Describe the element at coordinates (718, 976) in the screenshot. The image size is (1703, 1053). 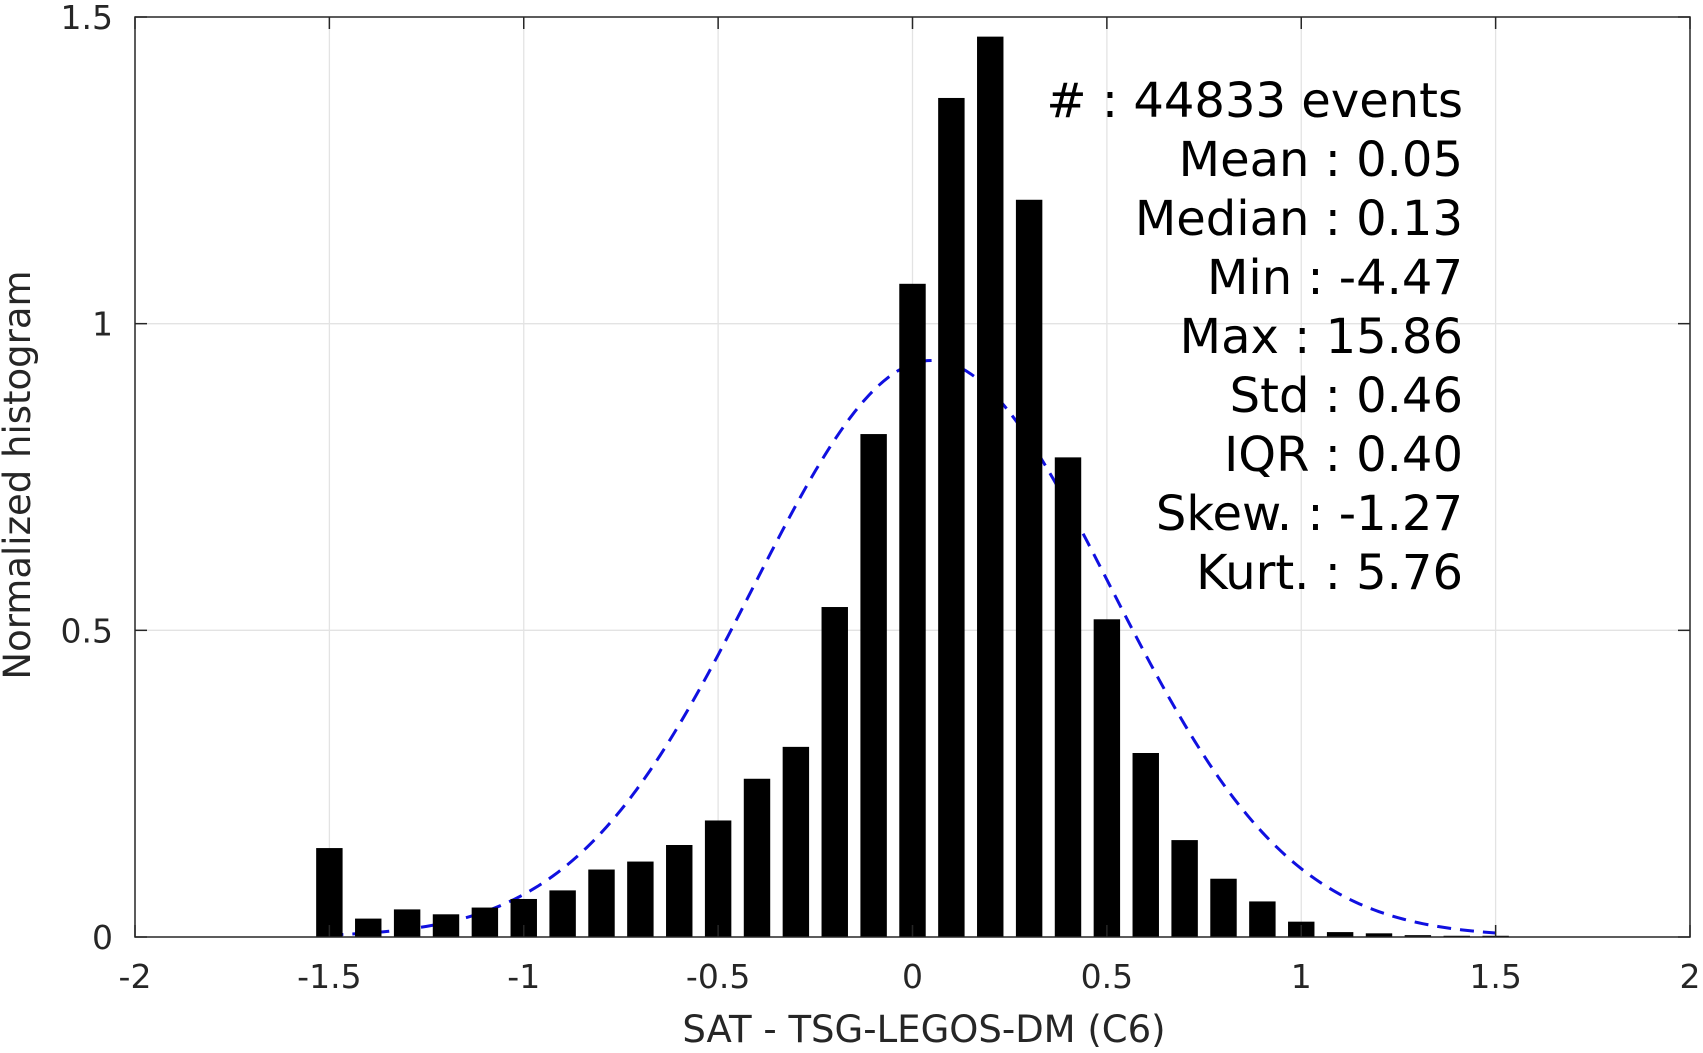
I see `x-tick-label: -0.5` at that location.